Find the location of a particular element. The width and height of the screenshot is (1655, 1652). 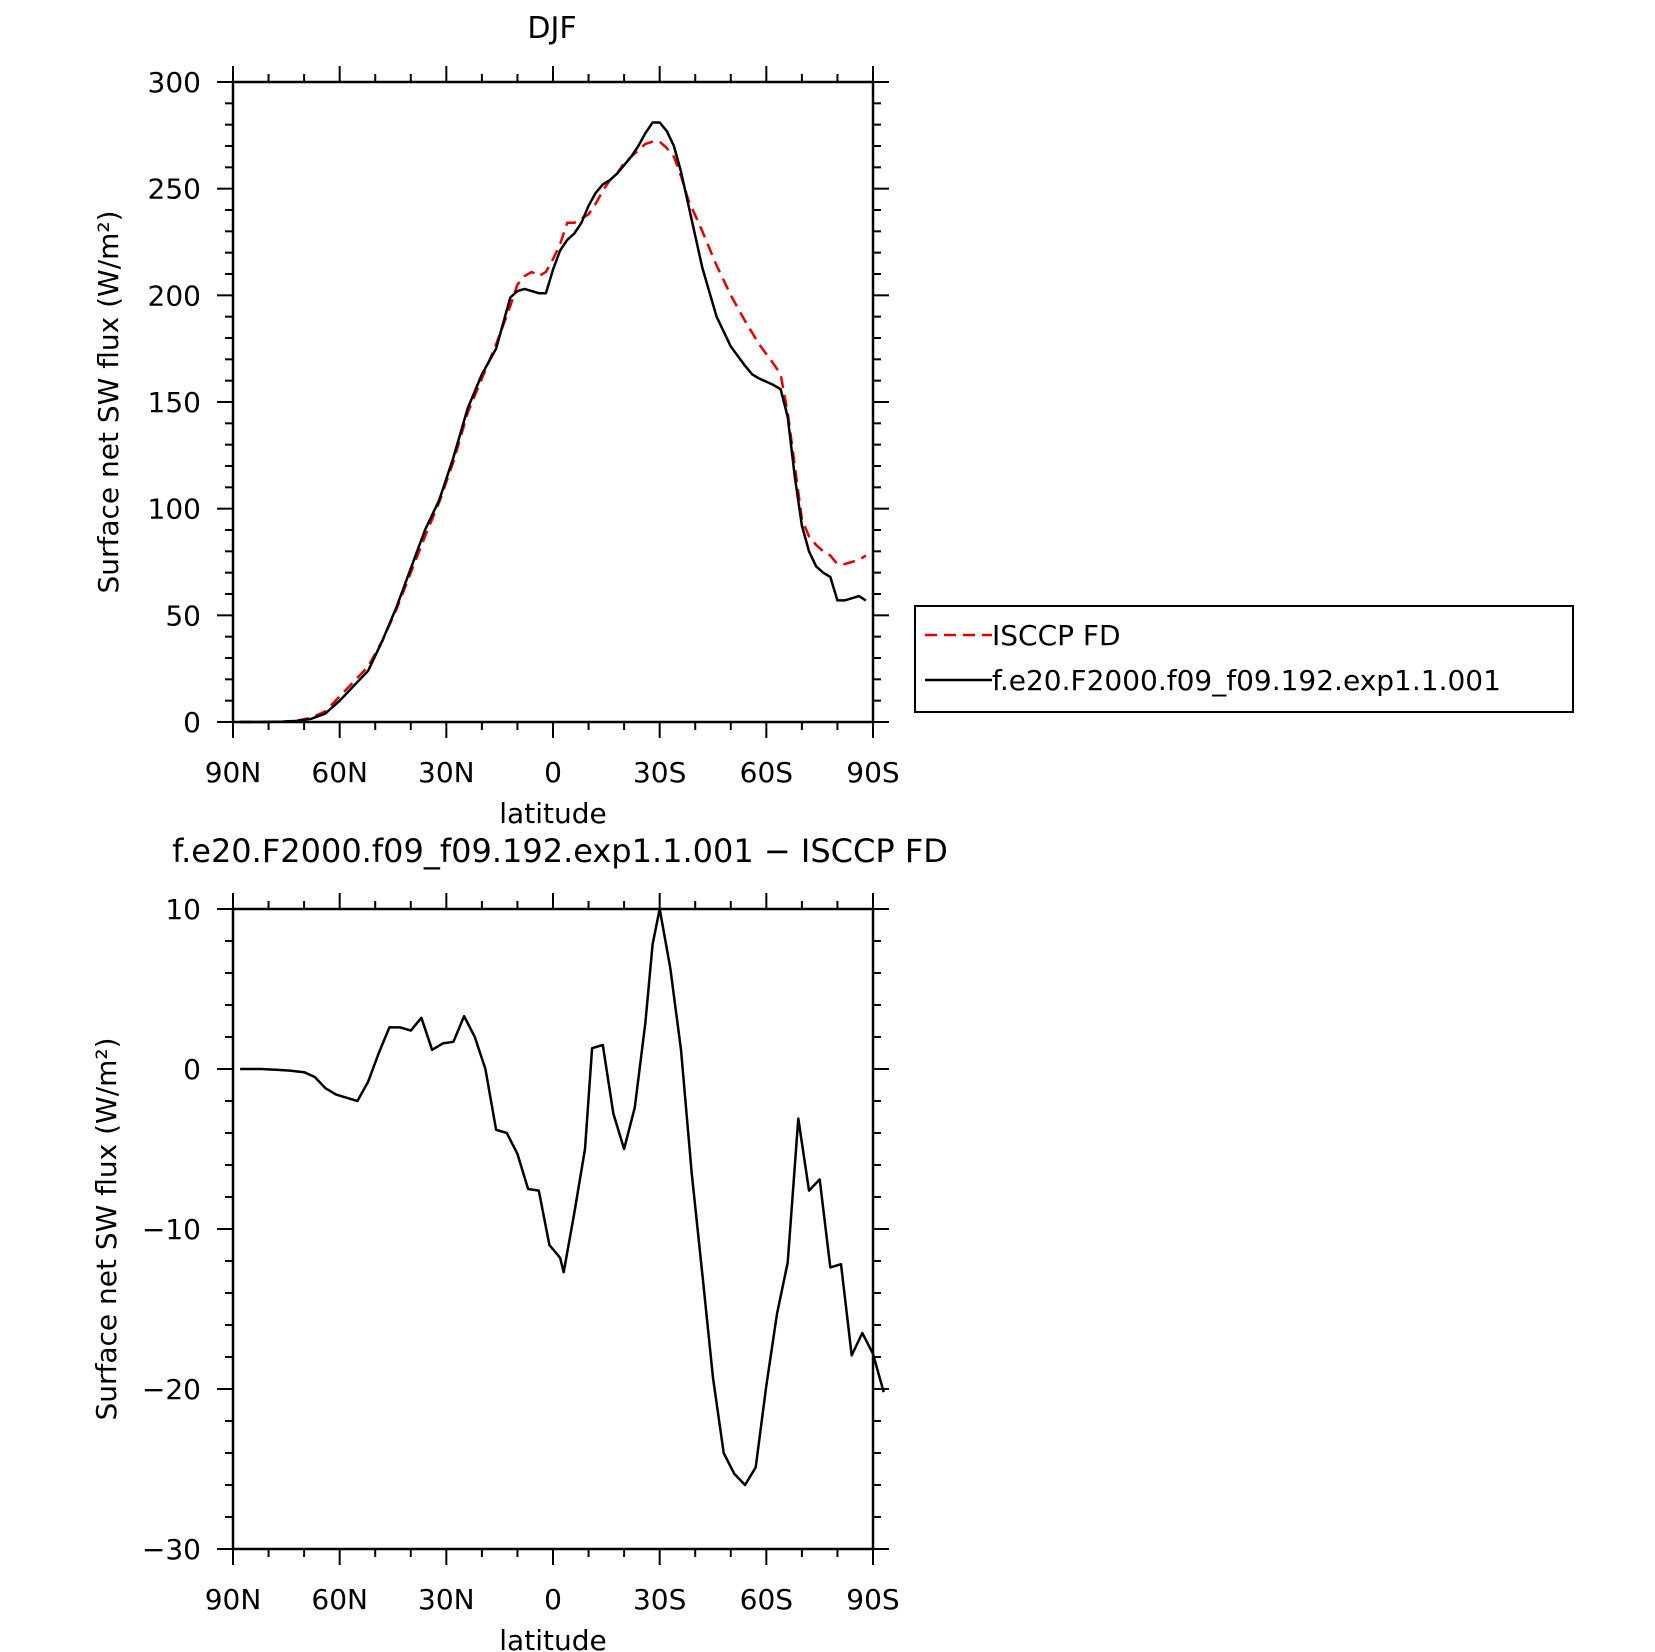

top-y-tick-label: 250 is located at coordinates (174, 189).